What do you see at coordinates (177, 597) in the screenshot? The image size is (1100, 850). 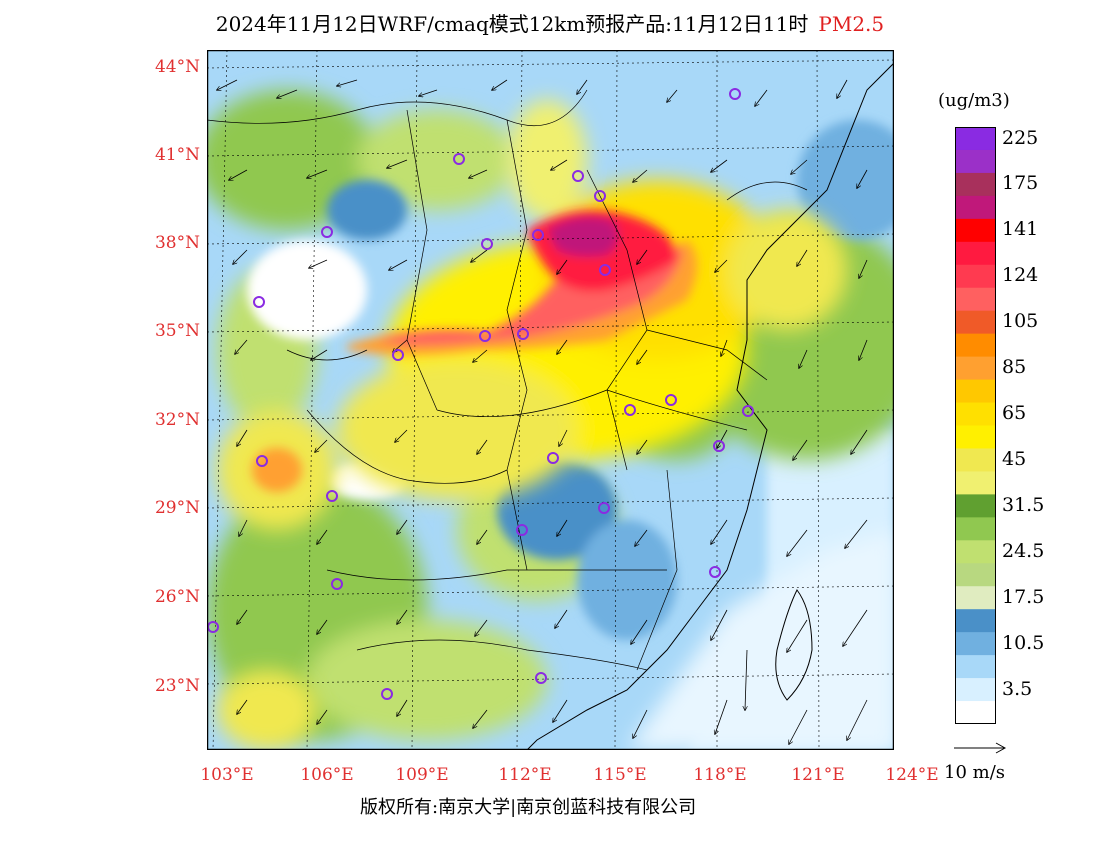 I see `lat-label-26: 26°N` at bounding box center [177, 597].